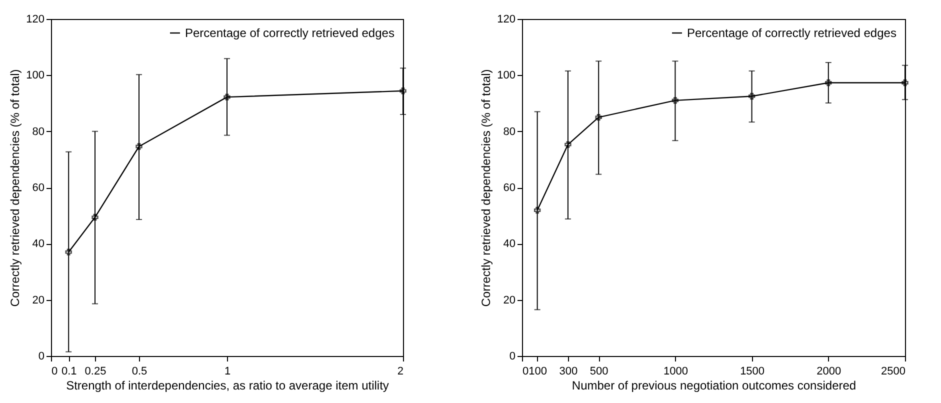 This screenshot has width=941, height=403. What do you see at coordinates (599, 372) in the screenshot?
I see `x-tick-label: 500` at bounding box center [599, 372].